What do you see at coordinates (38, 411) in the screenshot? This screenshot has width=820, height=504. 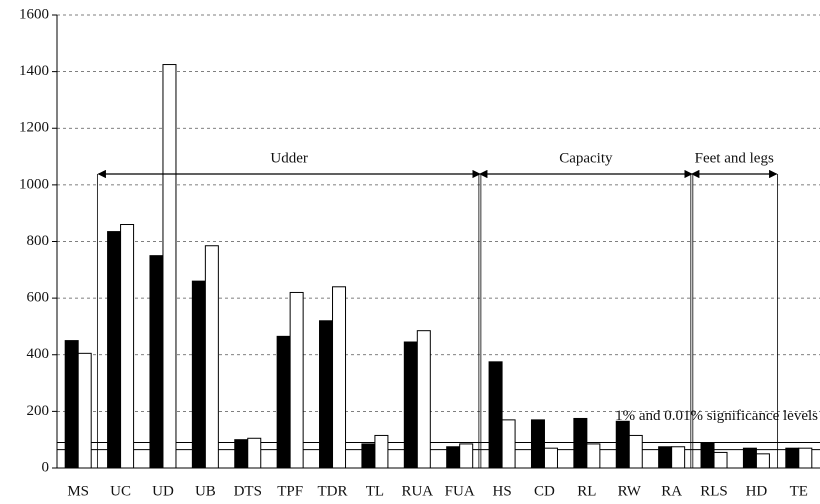 I see `y-tick-label: 200` at bounding box center [38, 411].